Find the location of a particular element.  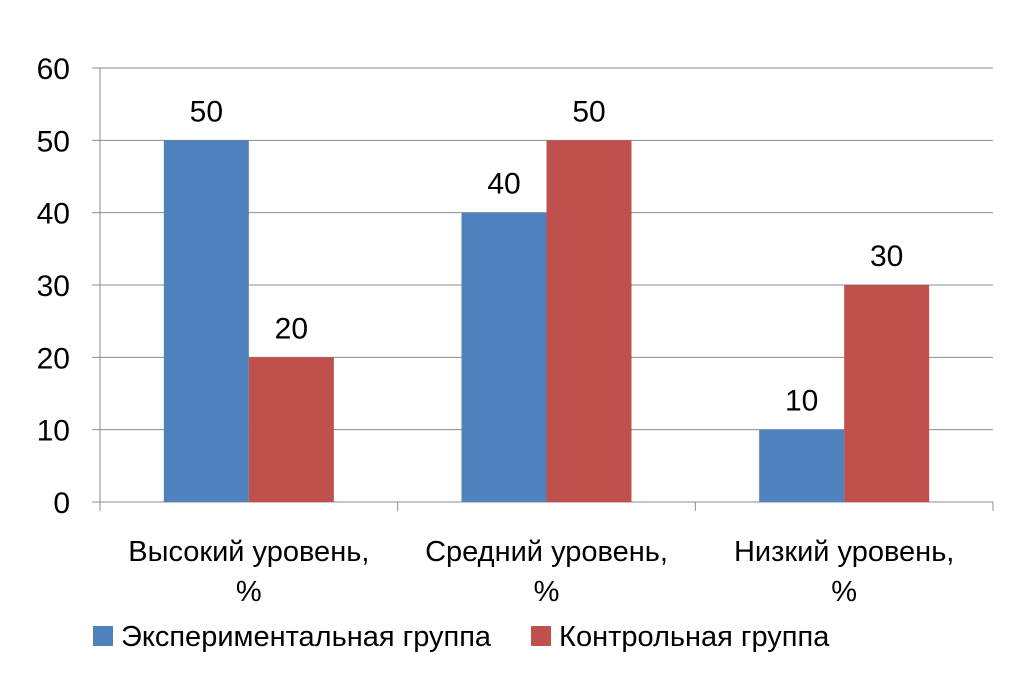

y-tick-label: 50 is located at coordinates (53, 141).